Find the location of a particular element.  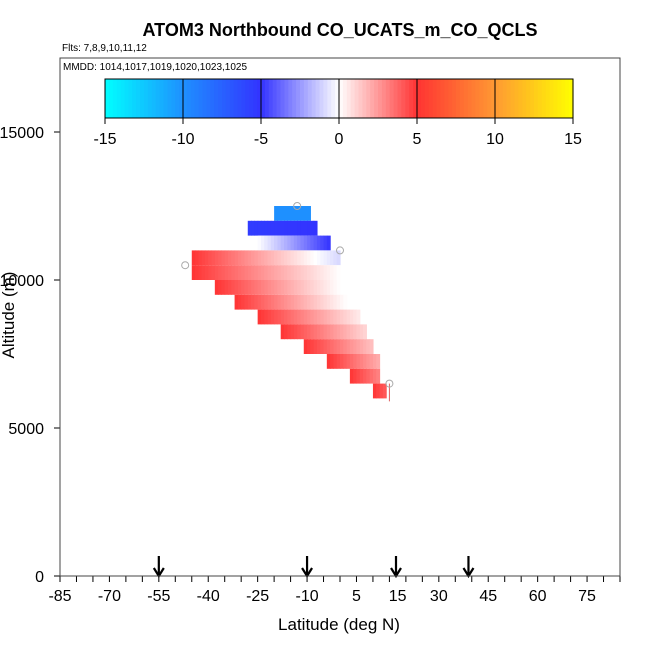

plot-area is located at coordinates (287, 302).